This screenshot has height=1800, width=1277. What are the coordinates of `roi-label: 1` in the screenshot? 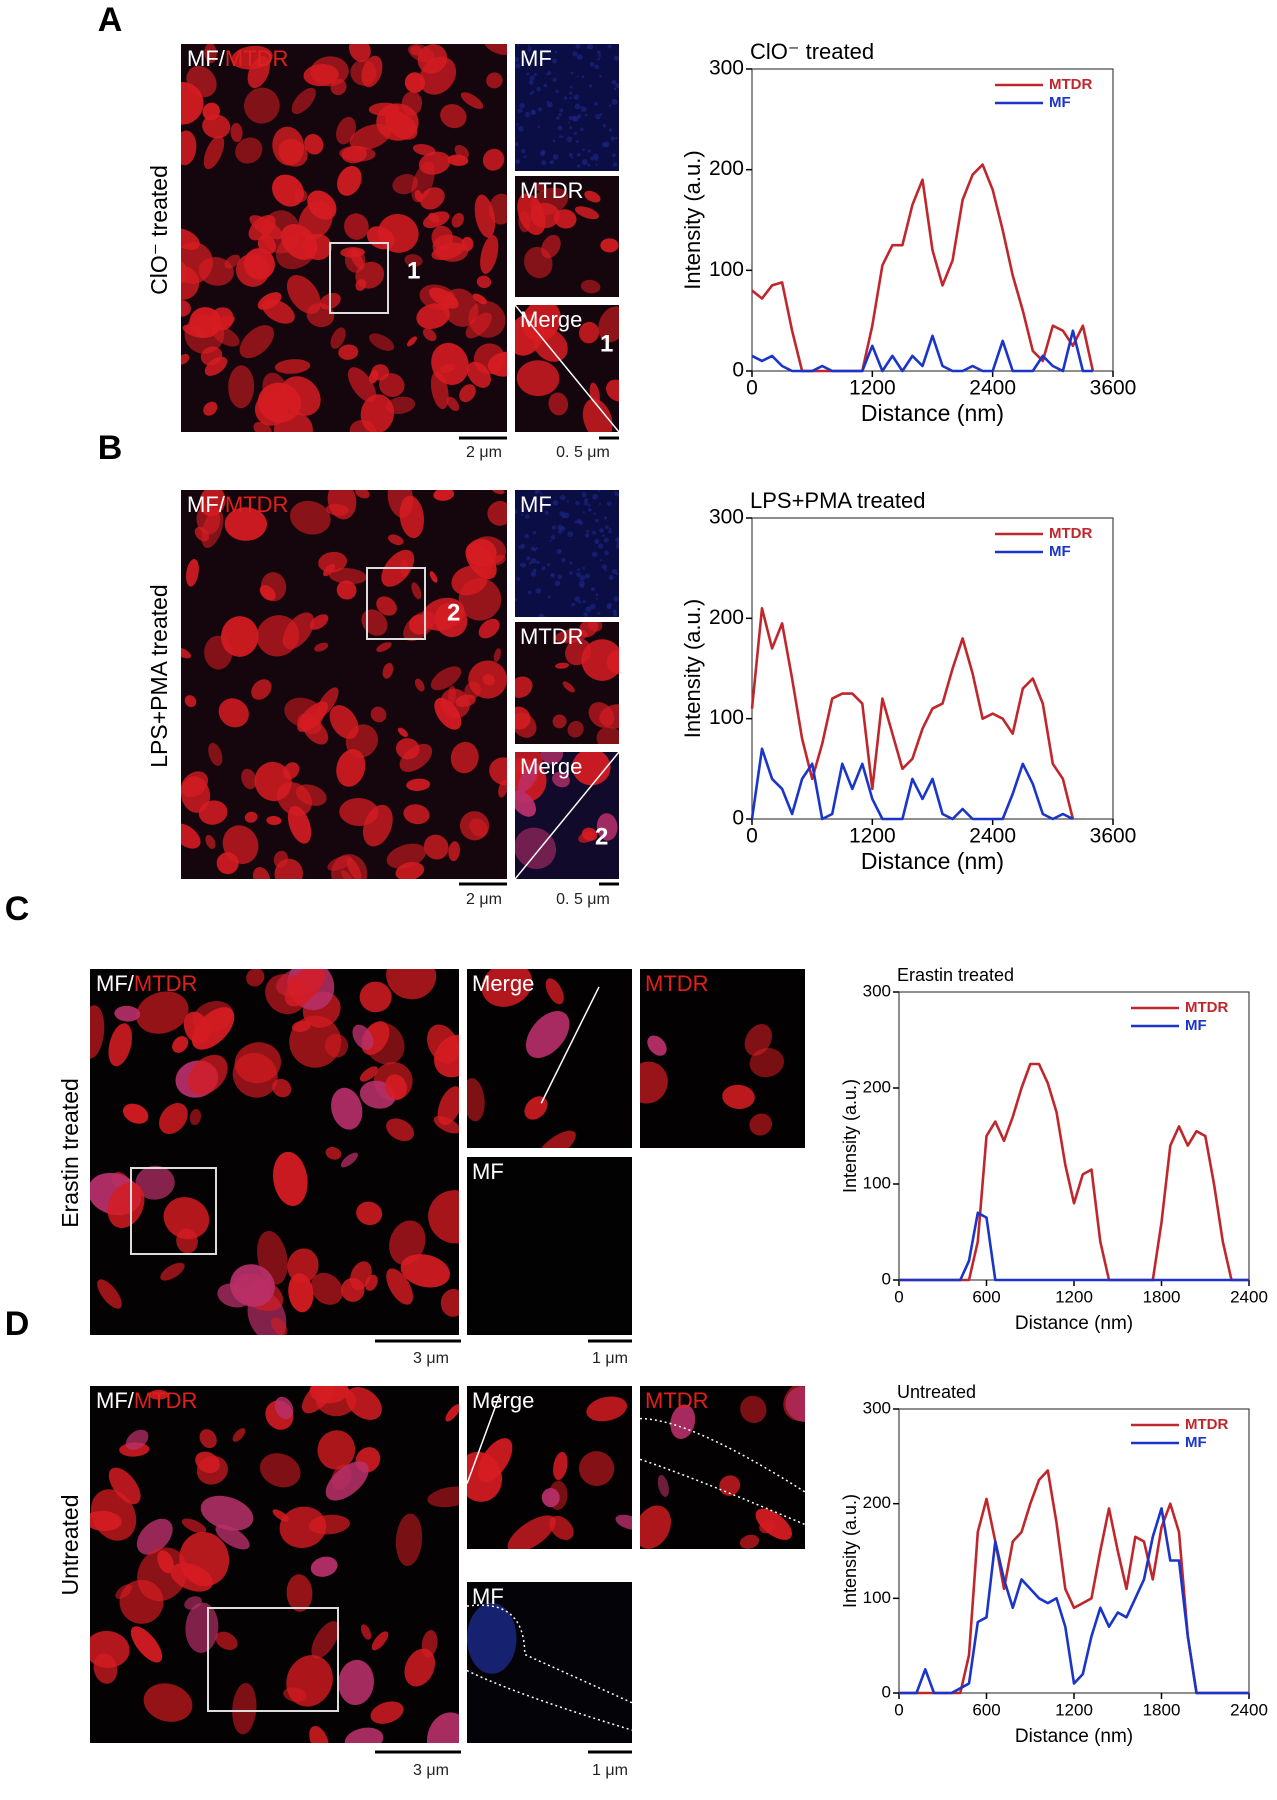 It's located at (413, 270).